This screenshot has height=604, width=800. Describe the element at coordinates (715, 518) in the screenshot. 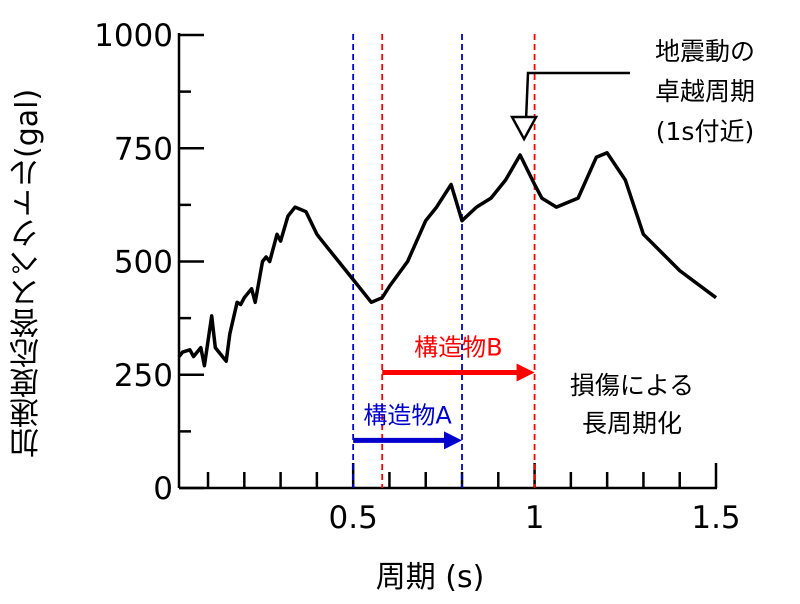

I see `x-tick-label: 1.5` at that location.